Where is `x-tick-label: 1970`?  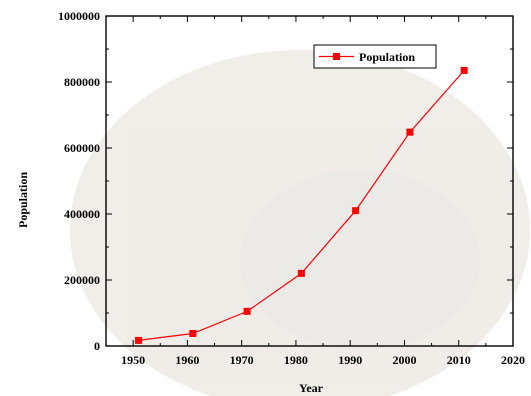 x-tick-label: 1970 is located at coordinates (242, 360).